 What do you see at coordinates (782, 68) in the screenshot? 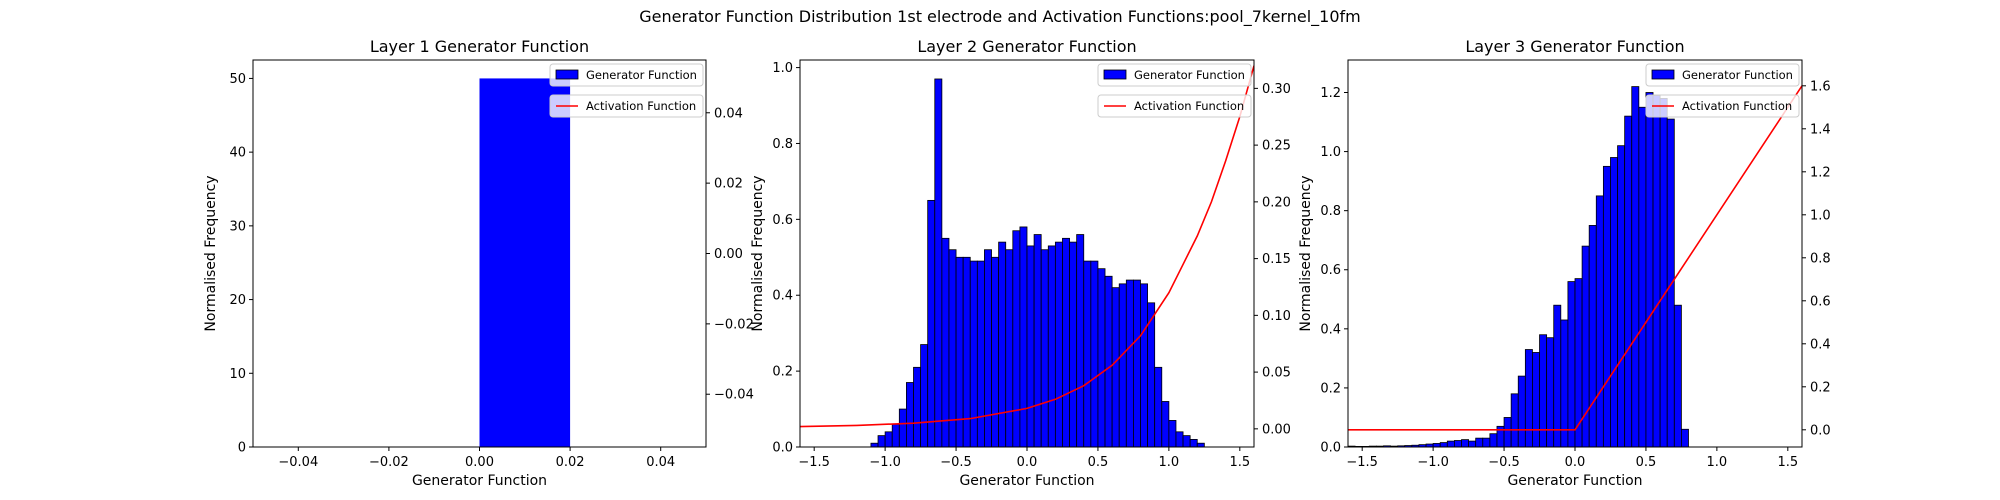
I see `y-tick-label: 1.0` at bounding box center [782, 68].